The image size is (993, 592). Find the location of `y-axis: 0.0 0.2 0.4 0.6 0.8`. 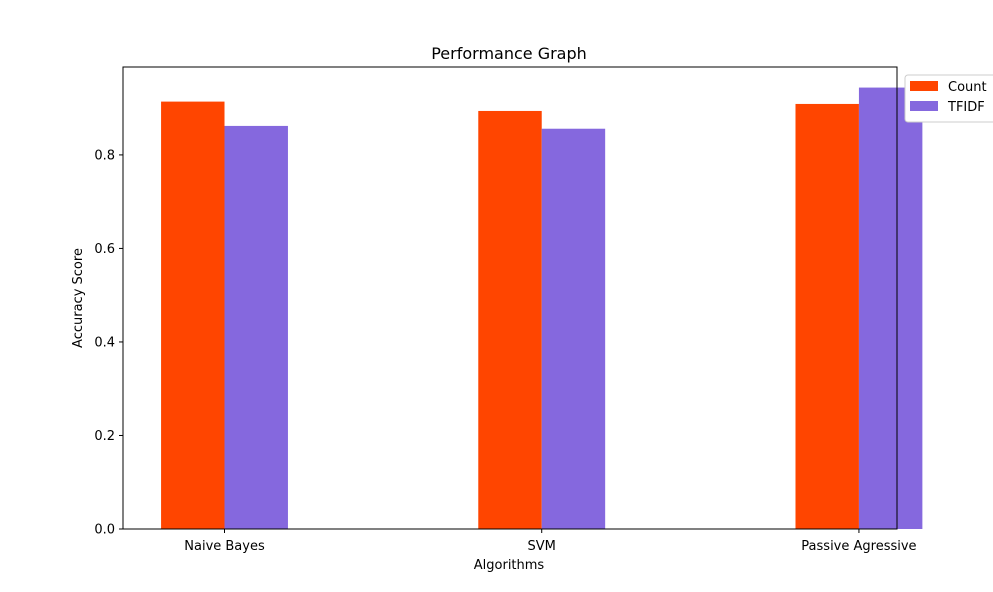

y-axis: 0.0 0.2 0.4 0.6 0.8 is located at coordinates (108, 343).